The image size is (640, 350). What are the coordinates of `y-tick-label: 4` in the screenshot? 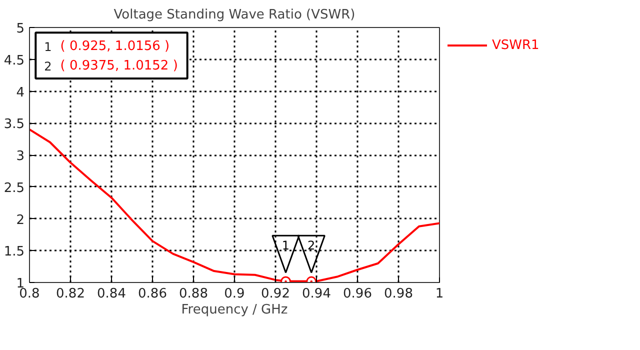 It's located at (20, 92).